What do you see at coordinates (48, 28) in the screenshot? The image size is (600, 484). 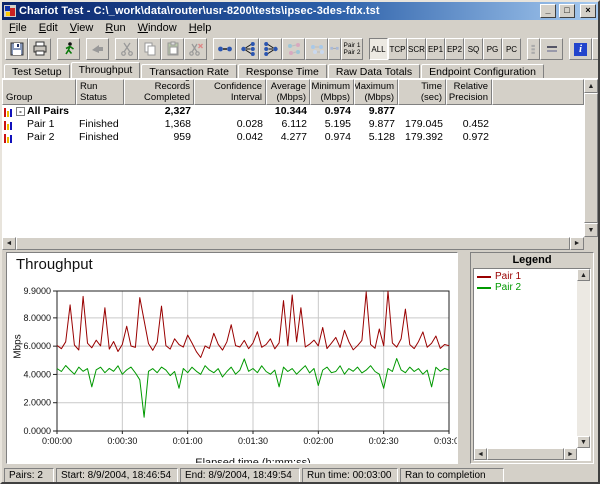 I see `menu-edit: Edit` at bounding box center [48, 28].